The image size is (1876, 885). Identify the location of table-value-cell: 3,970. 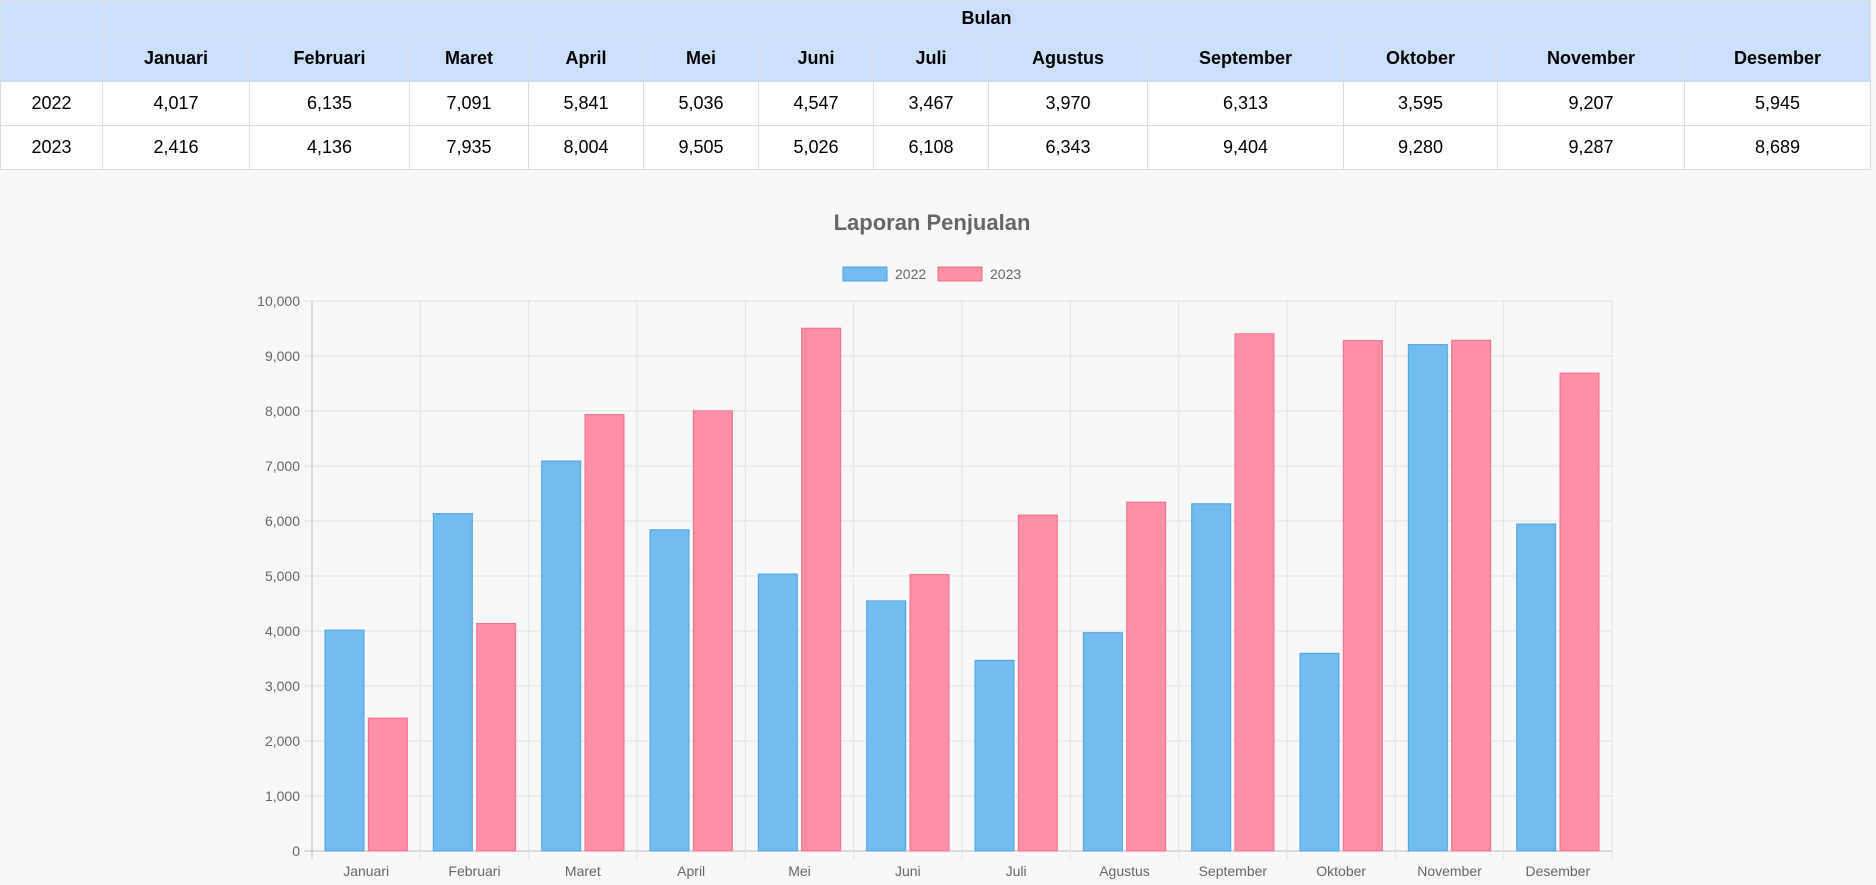
(1068, 103).